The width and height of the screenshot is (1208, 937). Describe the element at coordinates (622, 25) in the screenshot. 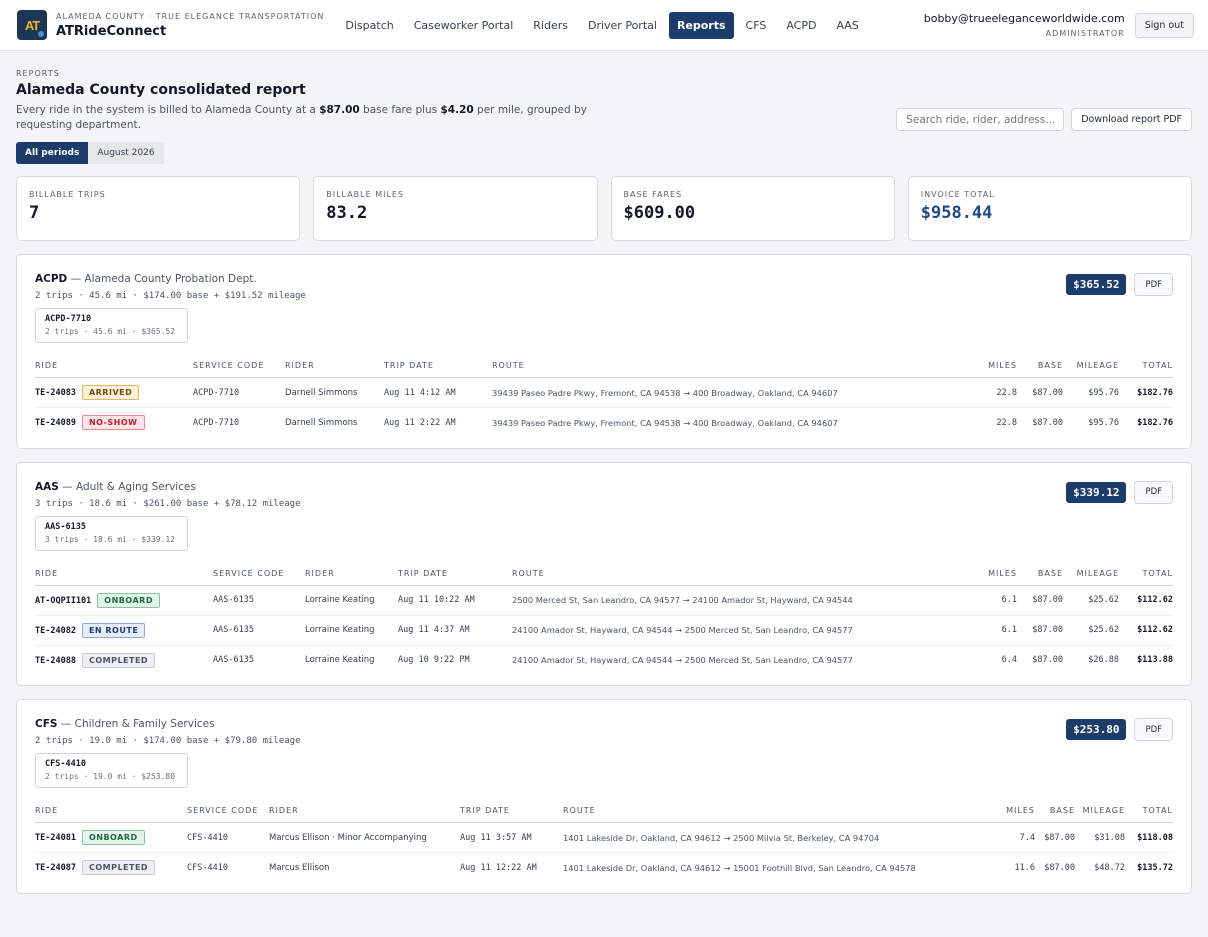

I see `nav-driver-portal: Driver Portal` at that location.